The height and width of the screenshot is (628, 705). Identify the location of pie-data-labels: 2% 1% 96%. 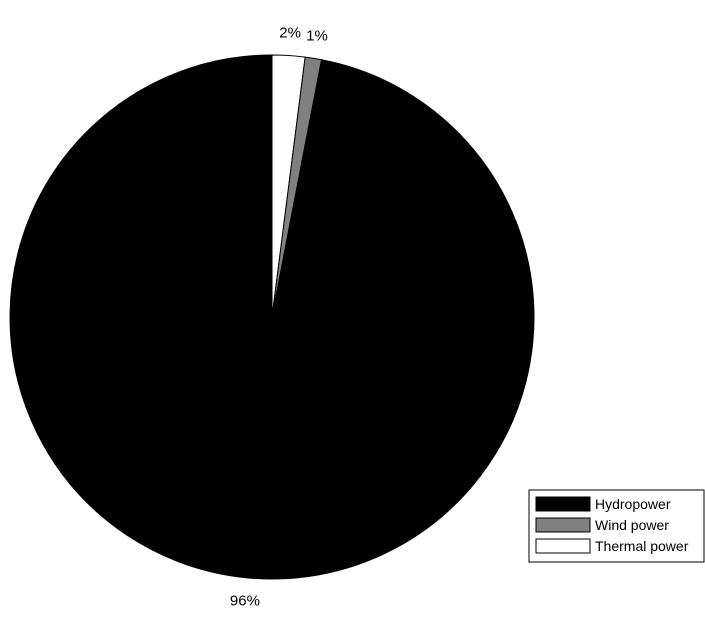
(279, 317).